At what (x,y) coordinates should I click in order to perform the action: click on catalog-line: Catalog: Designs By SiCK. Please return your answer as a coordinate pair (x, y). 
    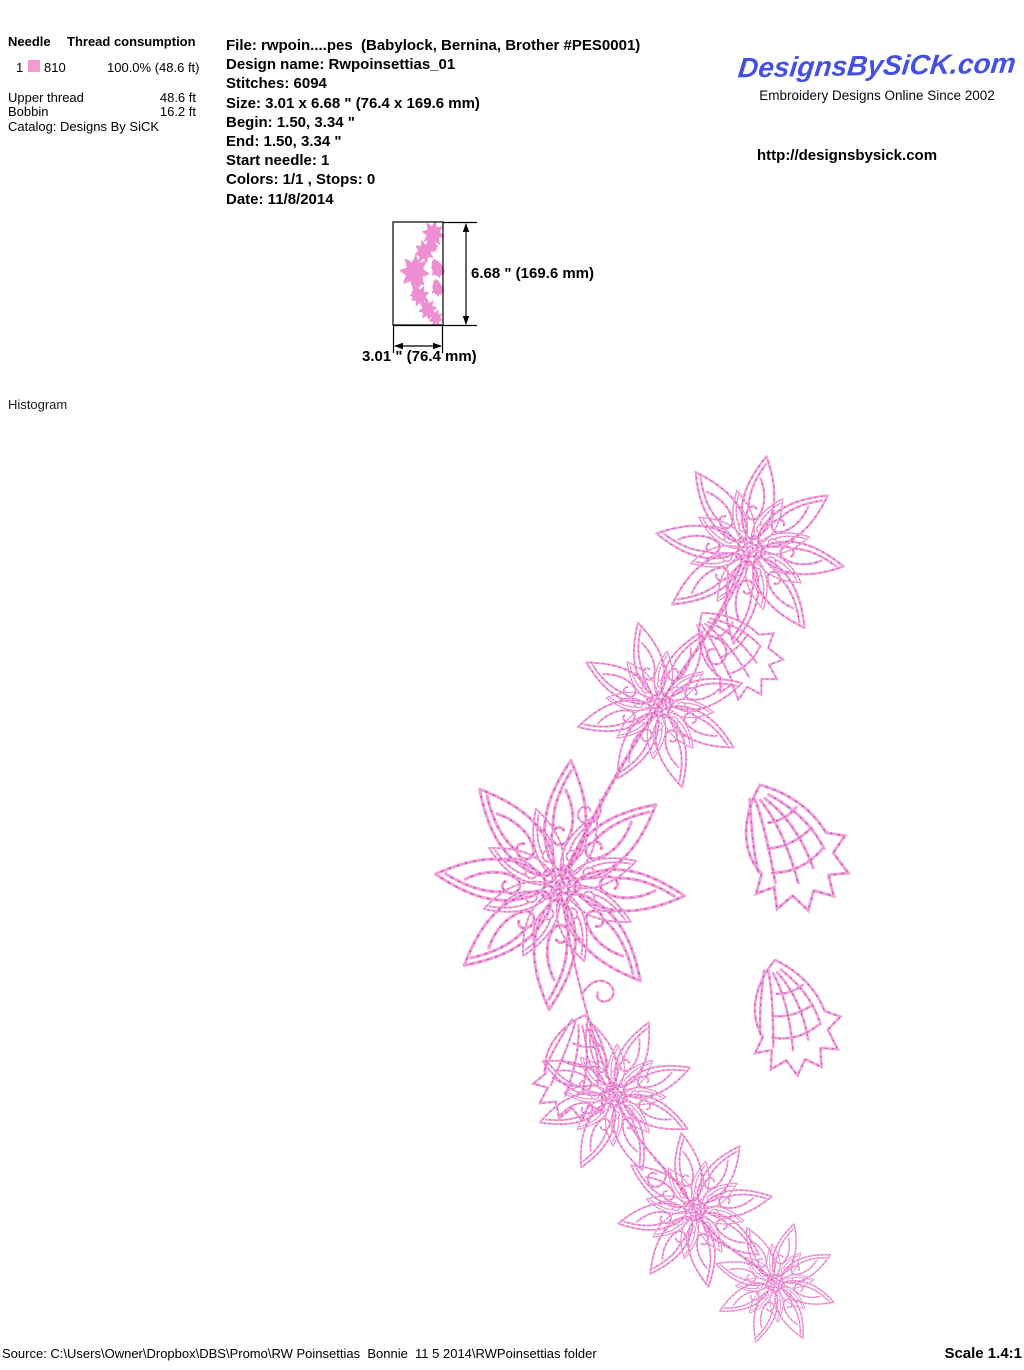
    Looking at the image, I should click on (84, 126).